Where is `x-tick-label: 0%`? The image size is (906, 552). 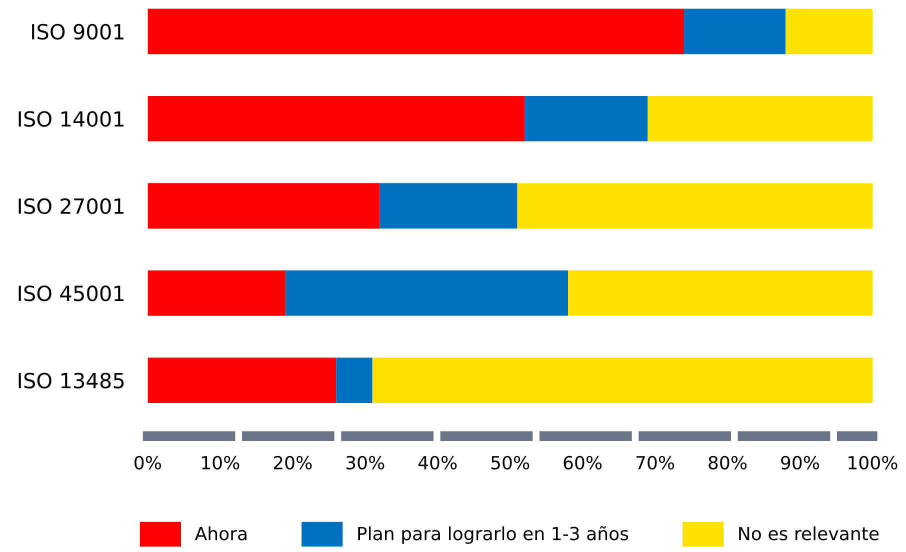 x-tick-label: 0% is located at coordinates (148, 463).